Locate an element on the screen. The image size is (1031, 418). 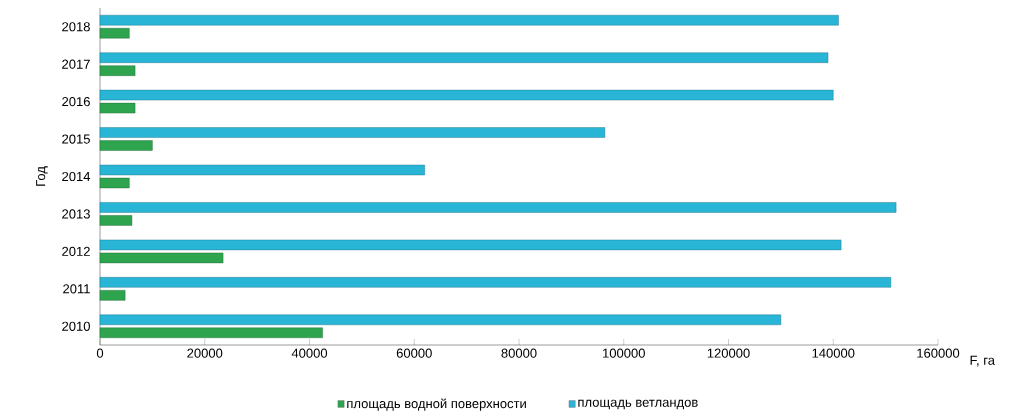
x-tick-label: 0 is located at coordinates (100, 353).